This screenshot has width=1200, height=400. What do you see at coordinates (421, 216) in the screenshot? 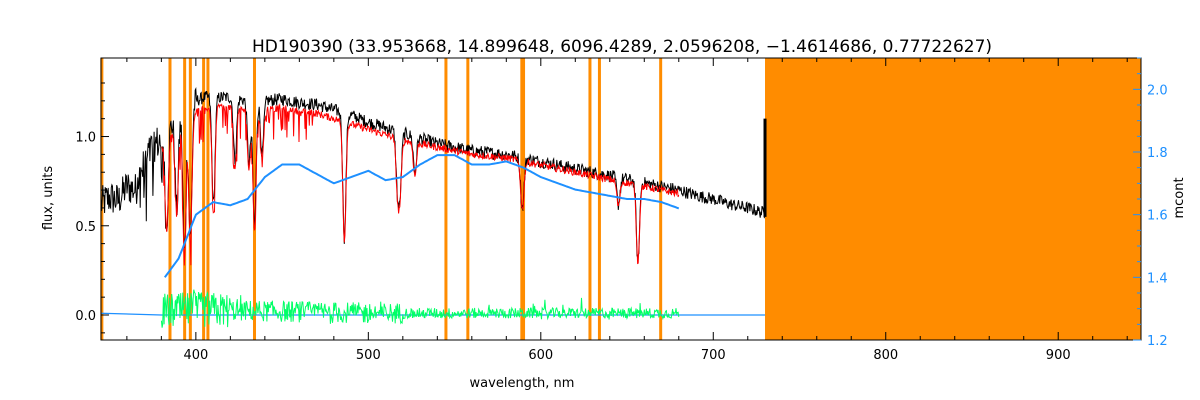
I see `continuum-line` at bounding box center [421, 216].